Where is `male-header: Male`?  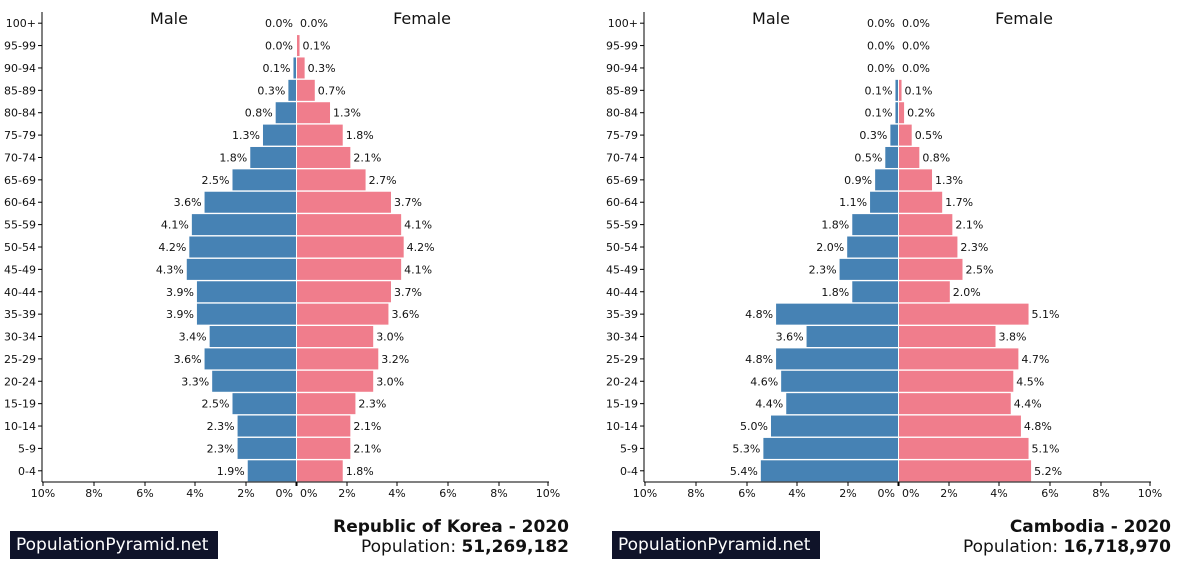
male-header: Male is located at coordinates (771, 18).